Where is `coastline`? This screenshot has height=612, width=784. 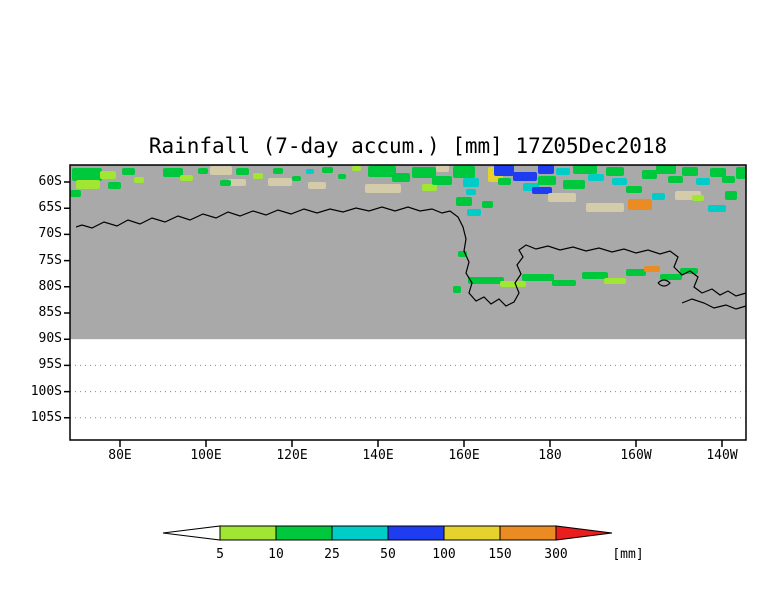 coastline is located at coordinates (411, 258).